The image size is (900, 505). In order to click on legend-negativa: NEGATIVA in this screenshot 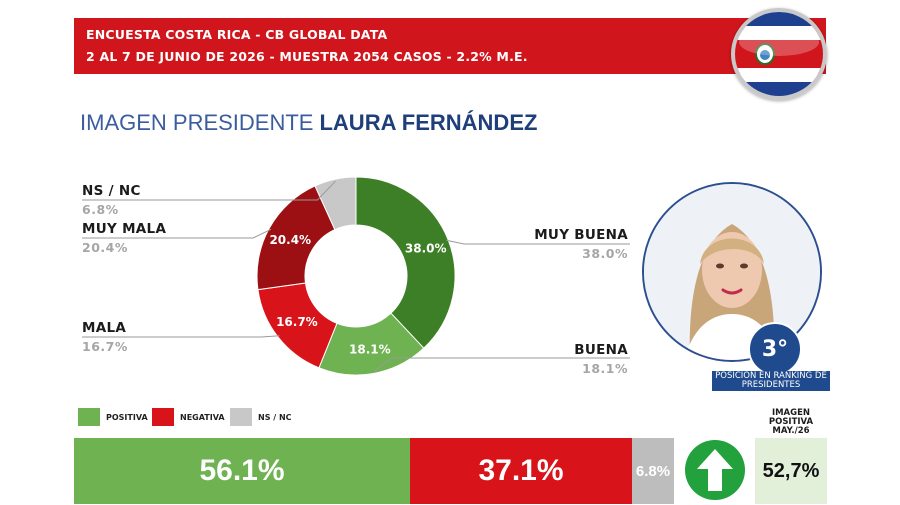, I will do `click(188, 417)`.